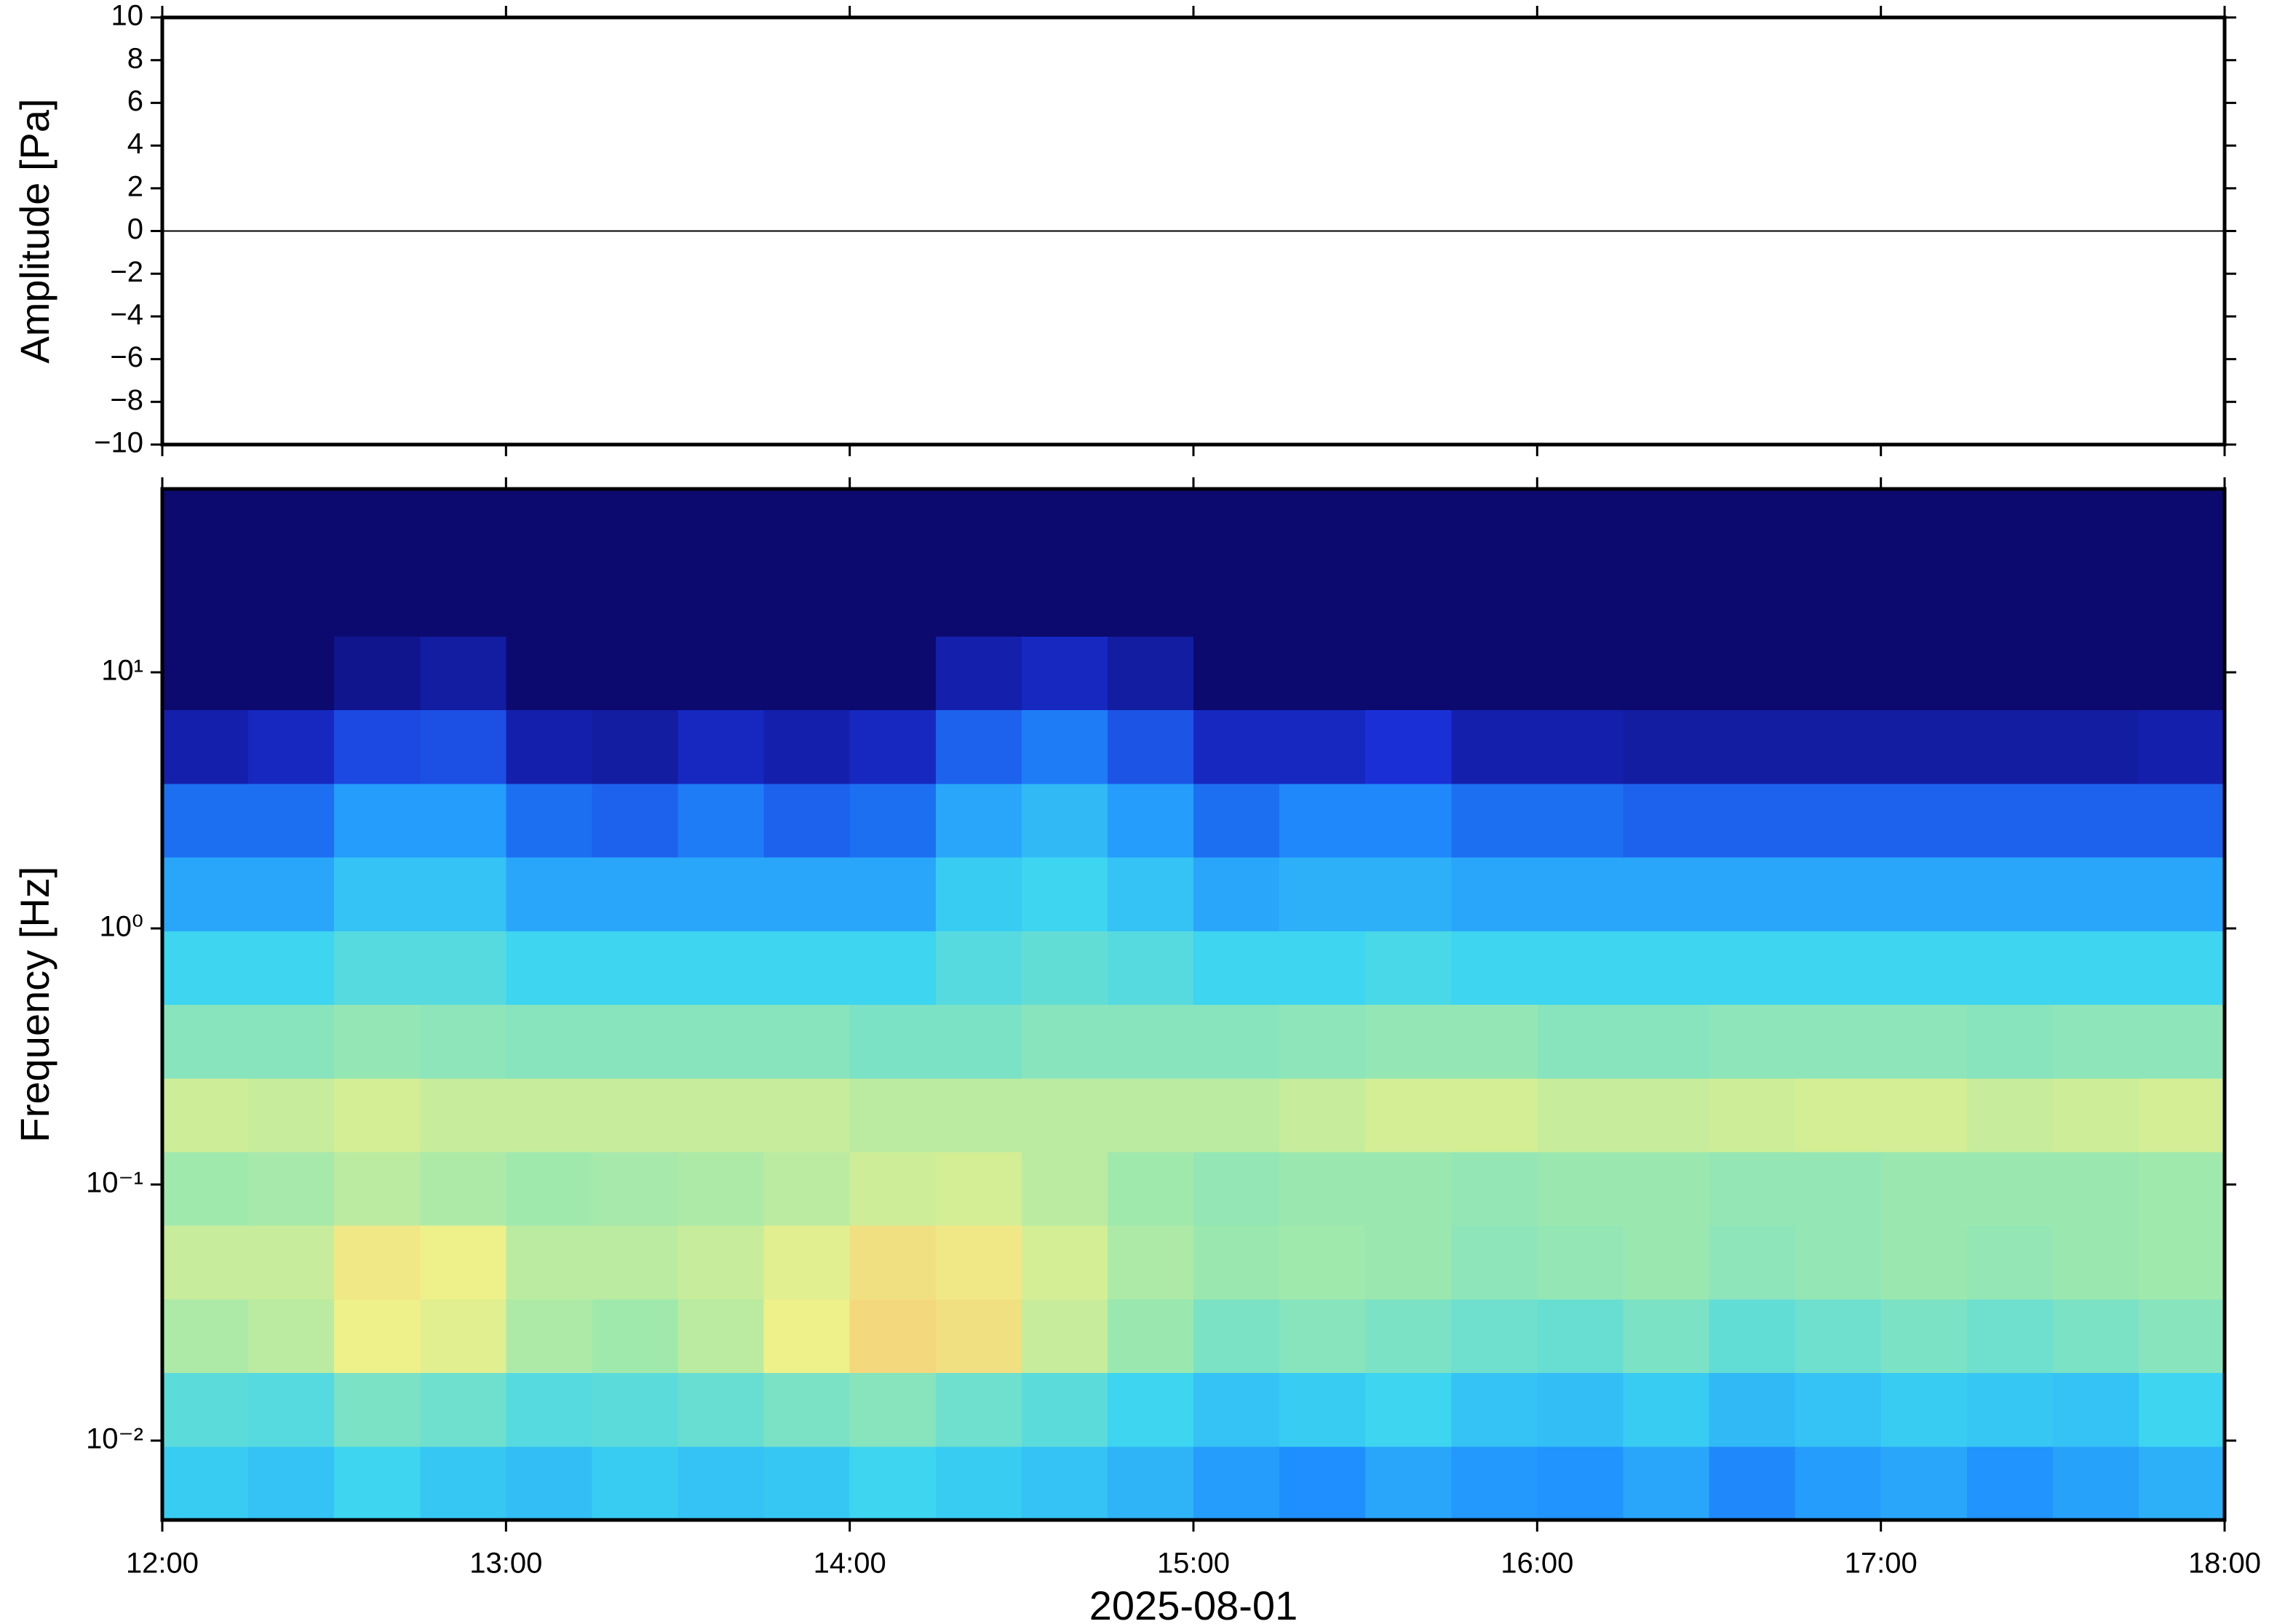  Describe the element at coordinates (135, 144) in the screenshot. I see `y-tick-label: 4` at that location.